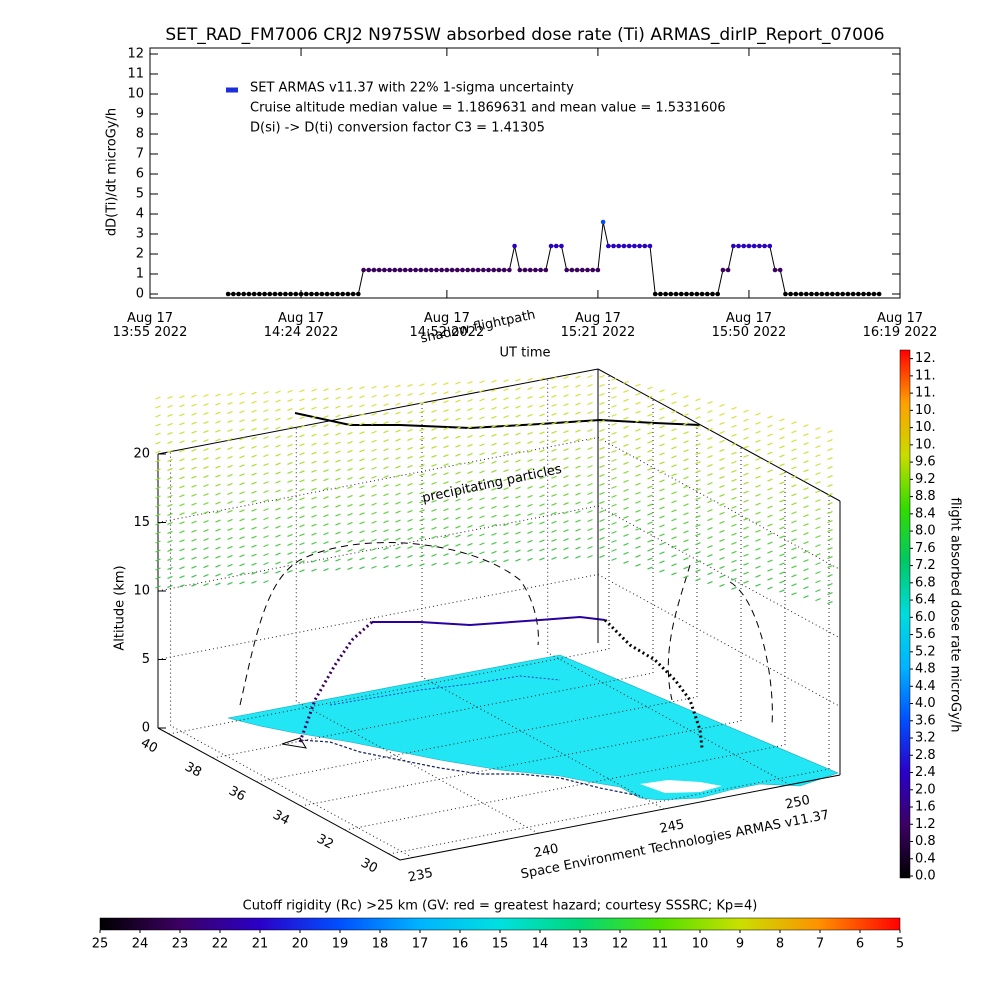 This screenshot has height=1000, width=1000. What do you see at coordinates (140, 194) in the screenshot?
I see `y-tick-label: 5` at bounding box center [140, 194].